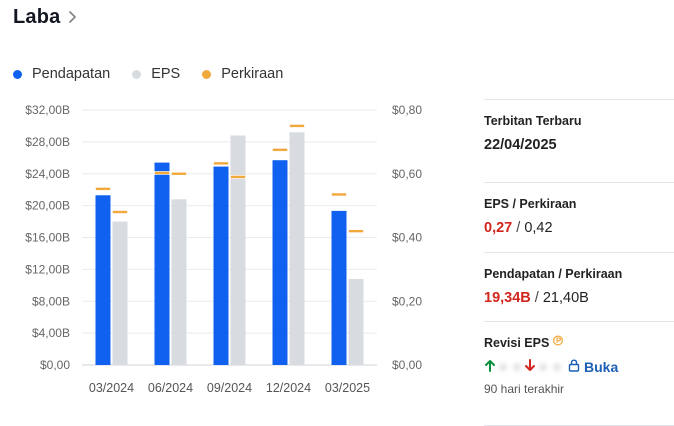  I want to click on eps-revision-block: Revisi EPS Buka 90 hari terakhir, so click(579, 373).